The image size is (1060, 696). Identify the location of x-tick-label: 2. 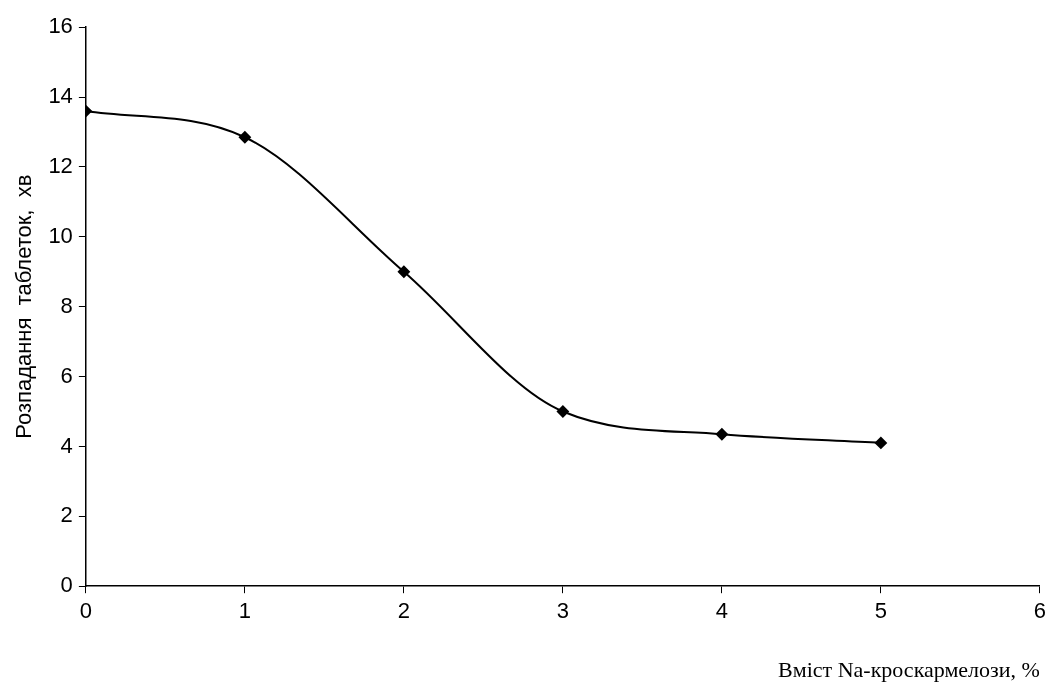
(403, 611).